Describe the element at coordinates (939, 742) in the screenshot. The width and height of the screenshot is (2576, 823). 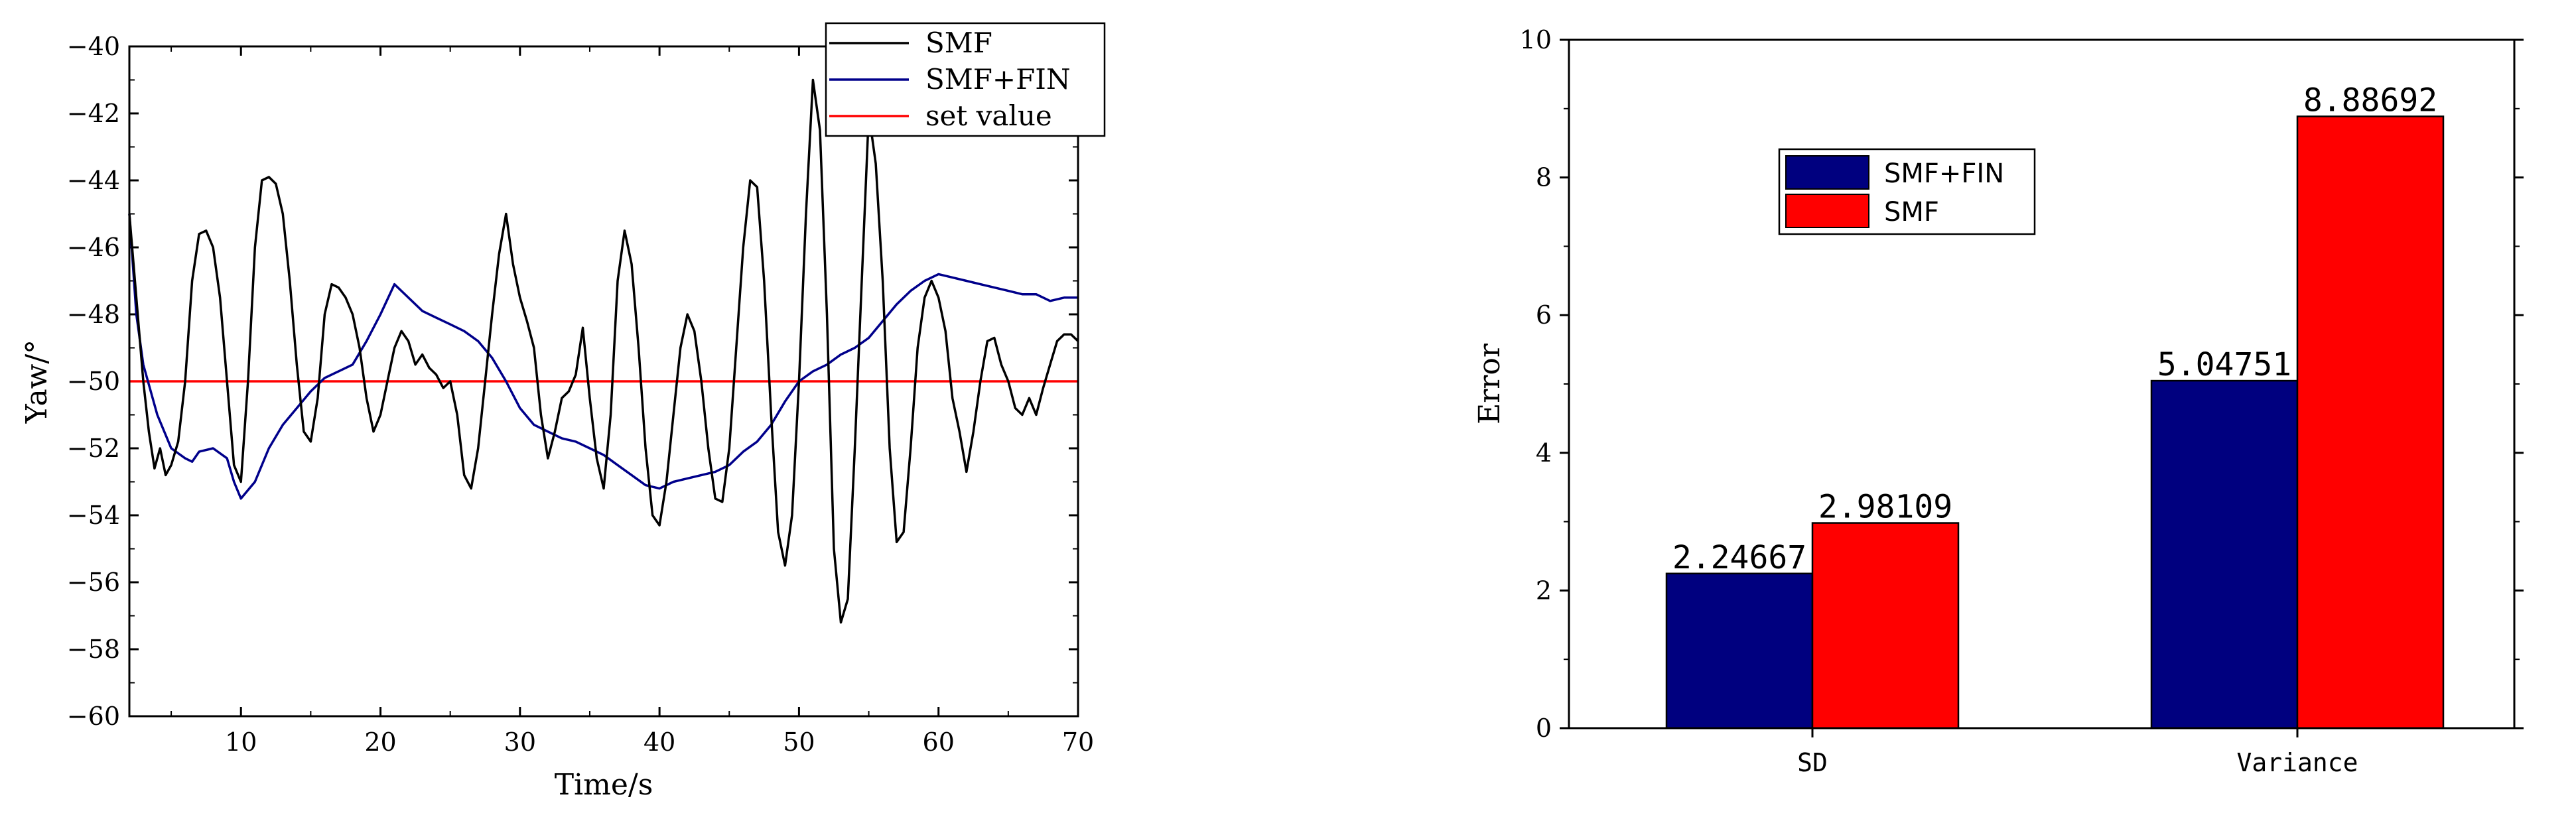
I see `x-tick-label: 60` at that location.